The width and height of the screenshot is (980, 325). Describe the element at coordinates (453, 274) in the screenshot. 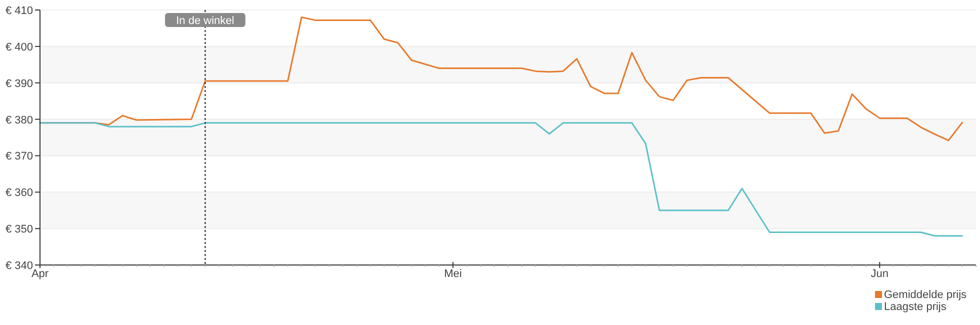

I see `x-tick-label: Mei` at that location.